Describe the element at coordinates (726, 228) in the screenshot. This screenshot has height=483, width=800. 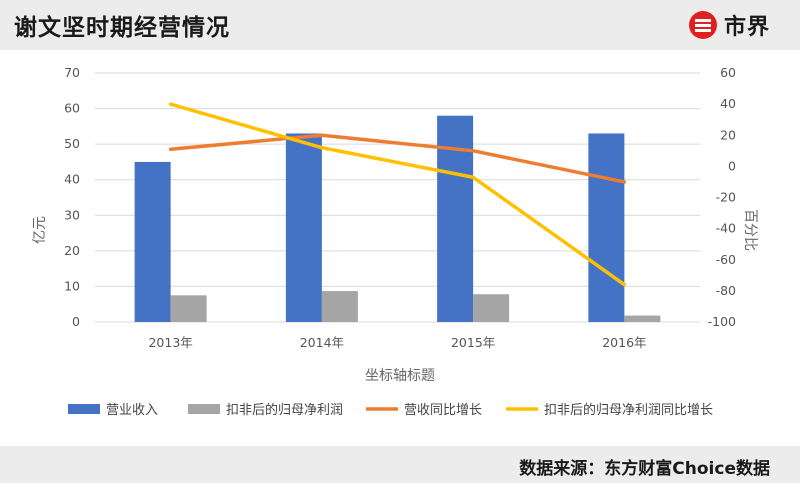
I see `y2-tick-label-3: -40` at that location.